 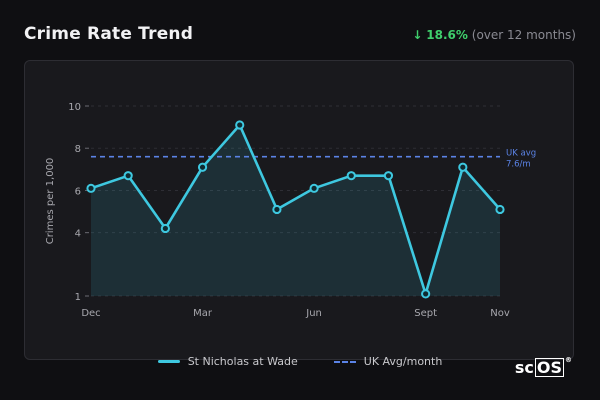 What do you see at coordinates (524, 367) in the screenshot?
I see `logo-text: sc` at bounding box center [524, 367].